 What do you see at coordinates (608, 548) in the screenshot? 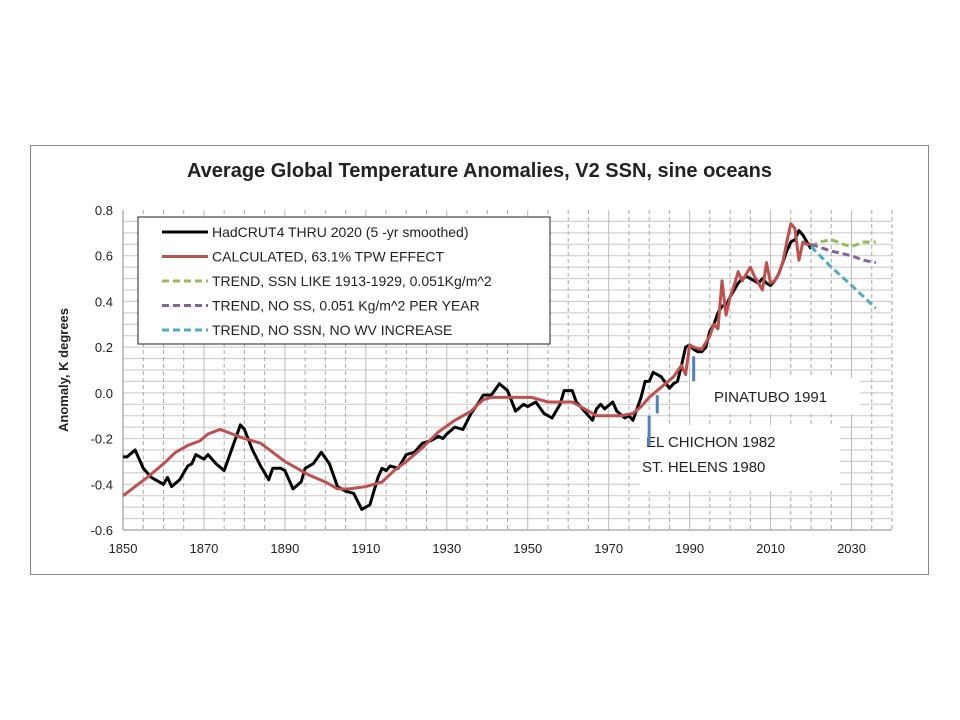
I see `x-tick-label: 1970` at bounding box center [608, 548].